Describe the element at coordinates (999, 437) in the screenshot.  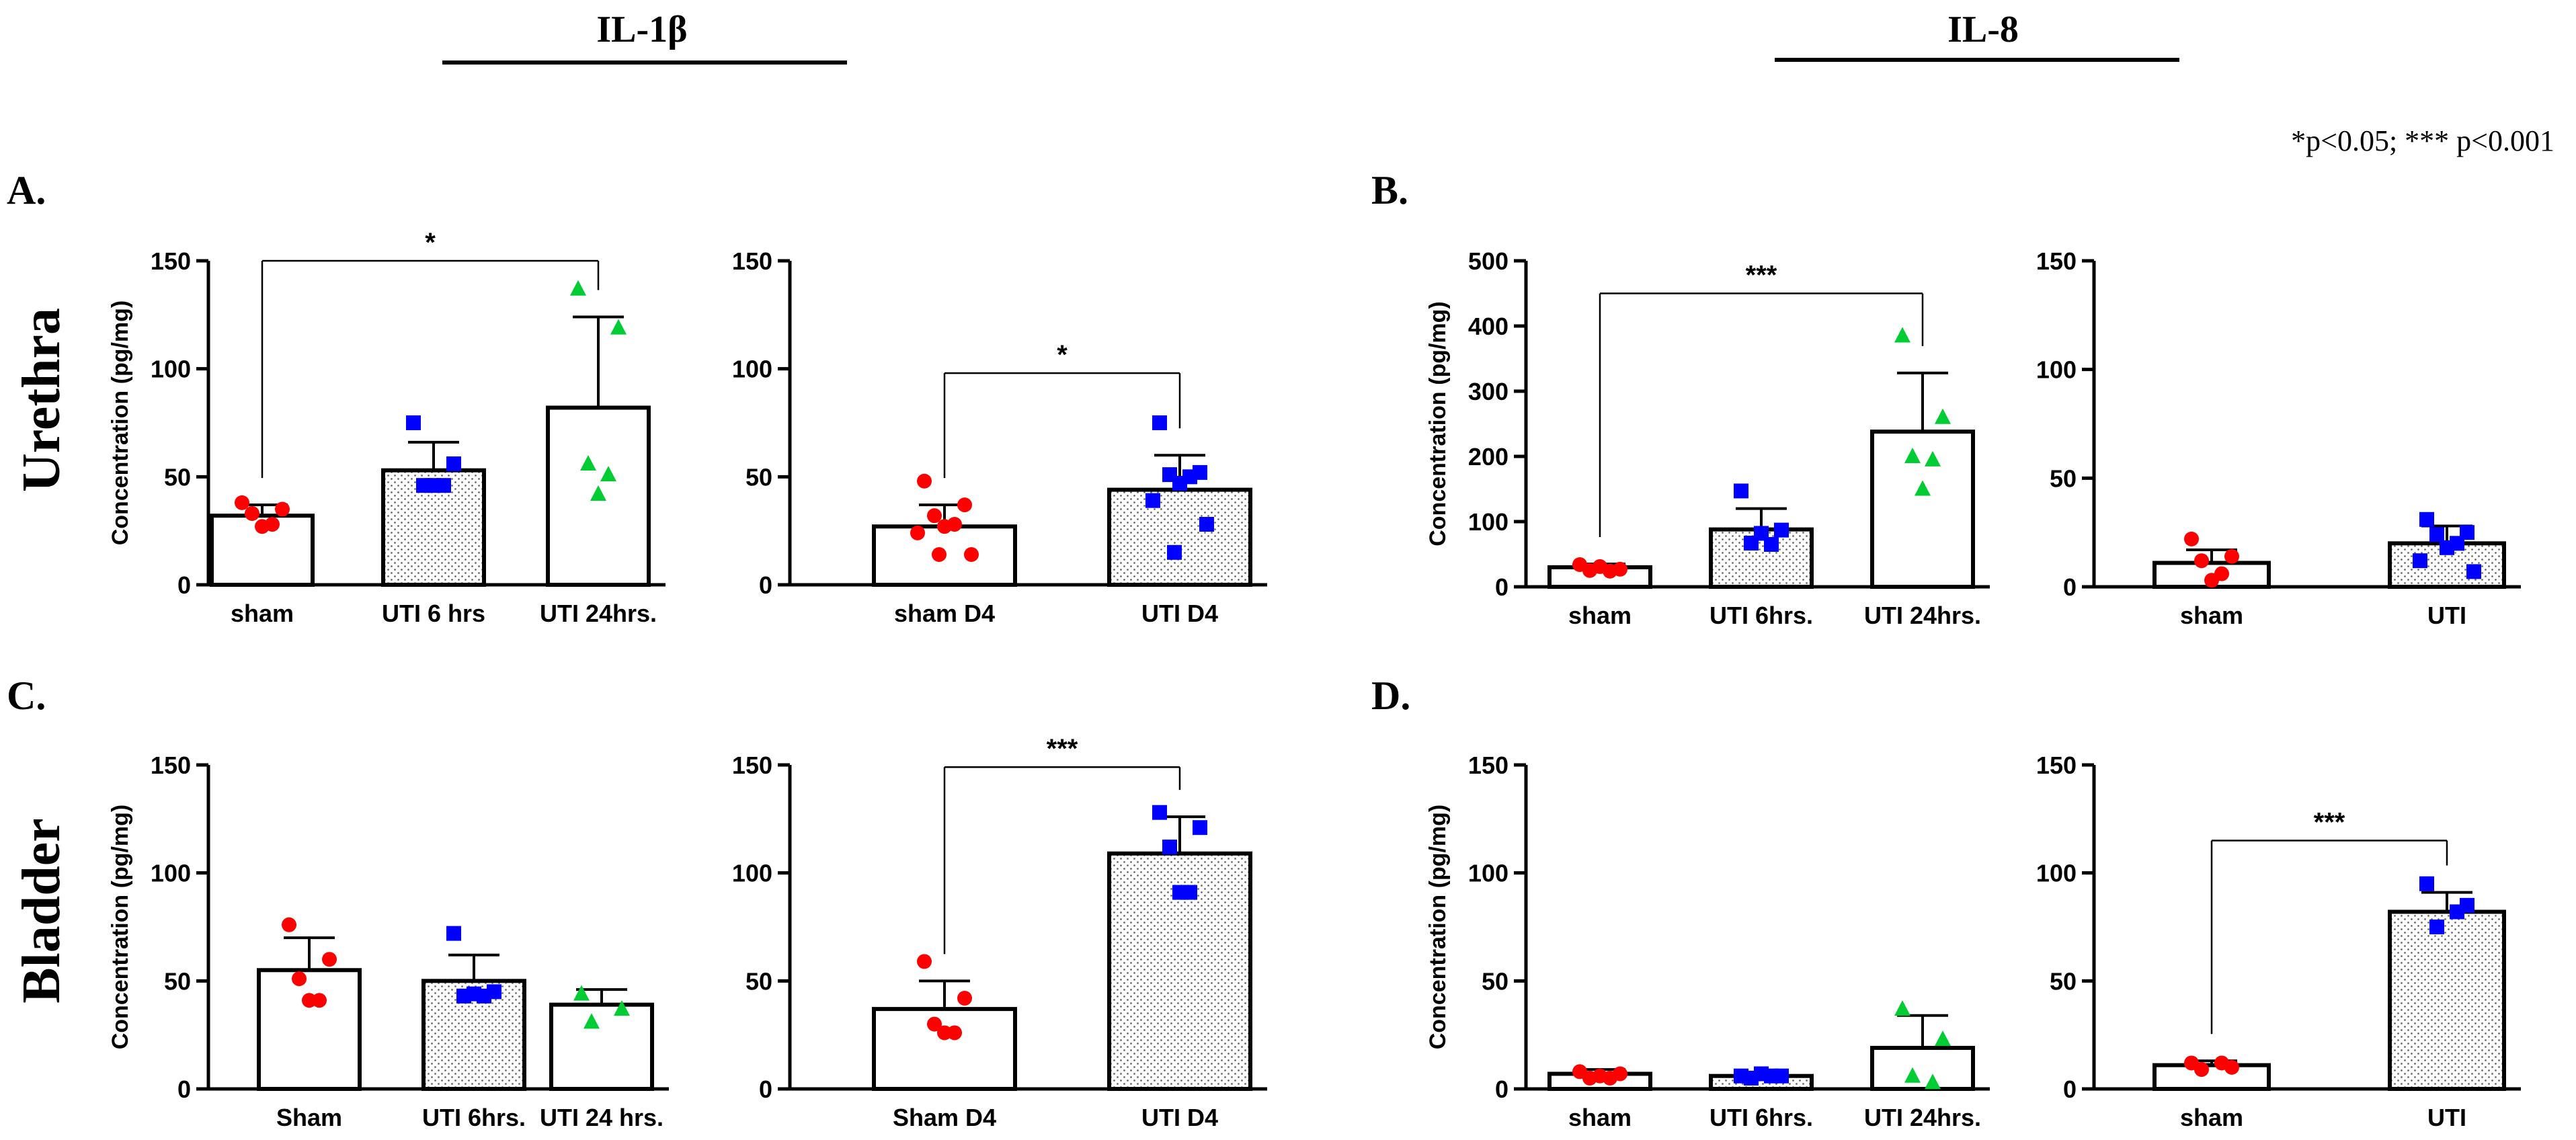
I see `chart-a-1: 0 50 100 150 sham D4 UTI D4 *` at that location.